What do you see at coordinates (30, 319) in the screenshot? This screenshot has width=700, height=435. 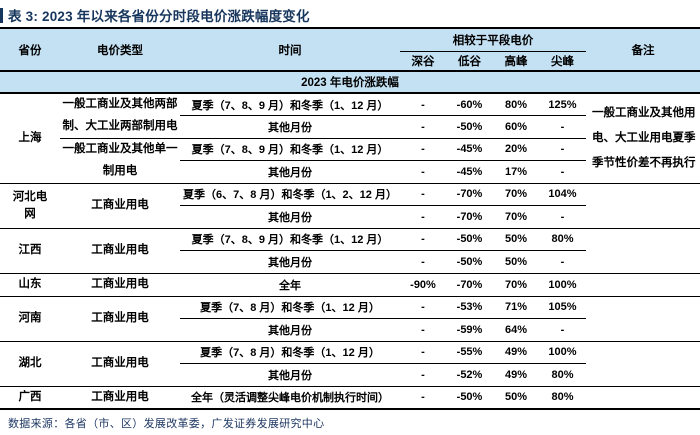 I see `cell-province: 河南` at bounding box center [30, 319].